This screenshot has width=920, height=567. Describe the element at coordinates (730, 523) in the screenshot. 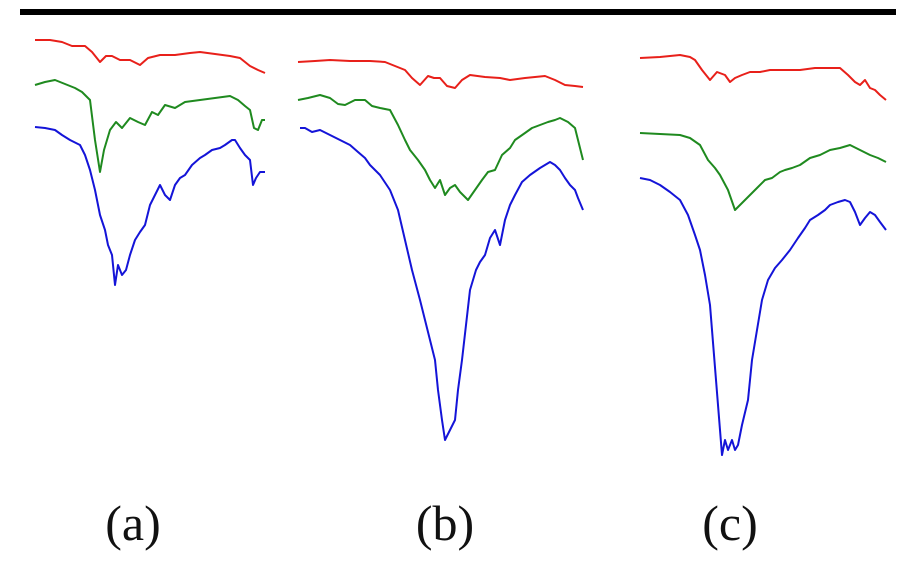

I see `panel-label: (c)` at that location.